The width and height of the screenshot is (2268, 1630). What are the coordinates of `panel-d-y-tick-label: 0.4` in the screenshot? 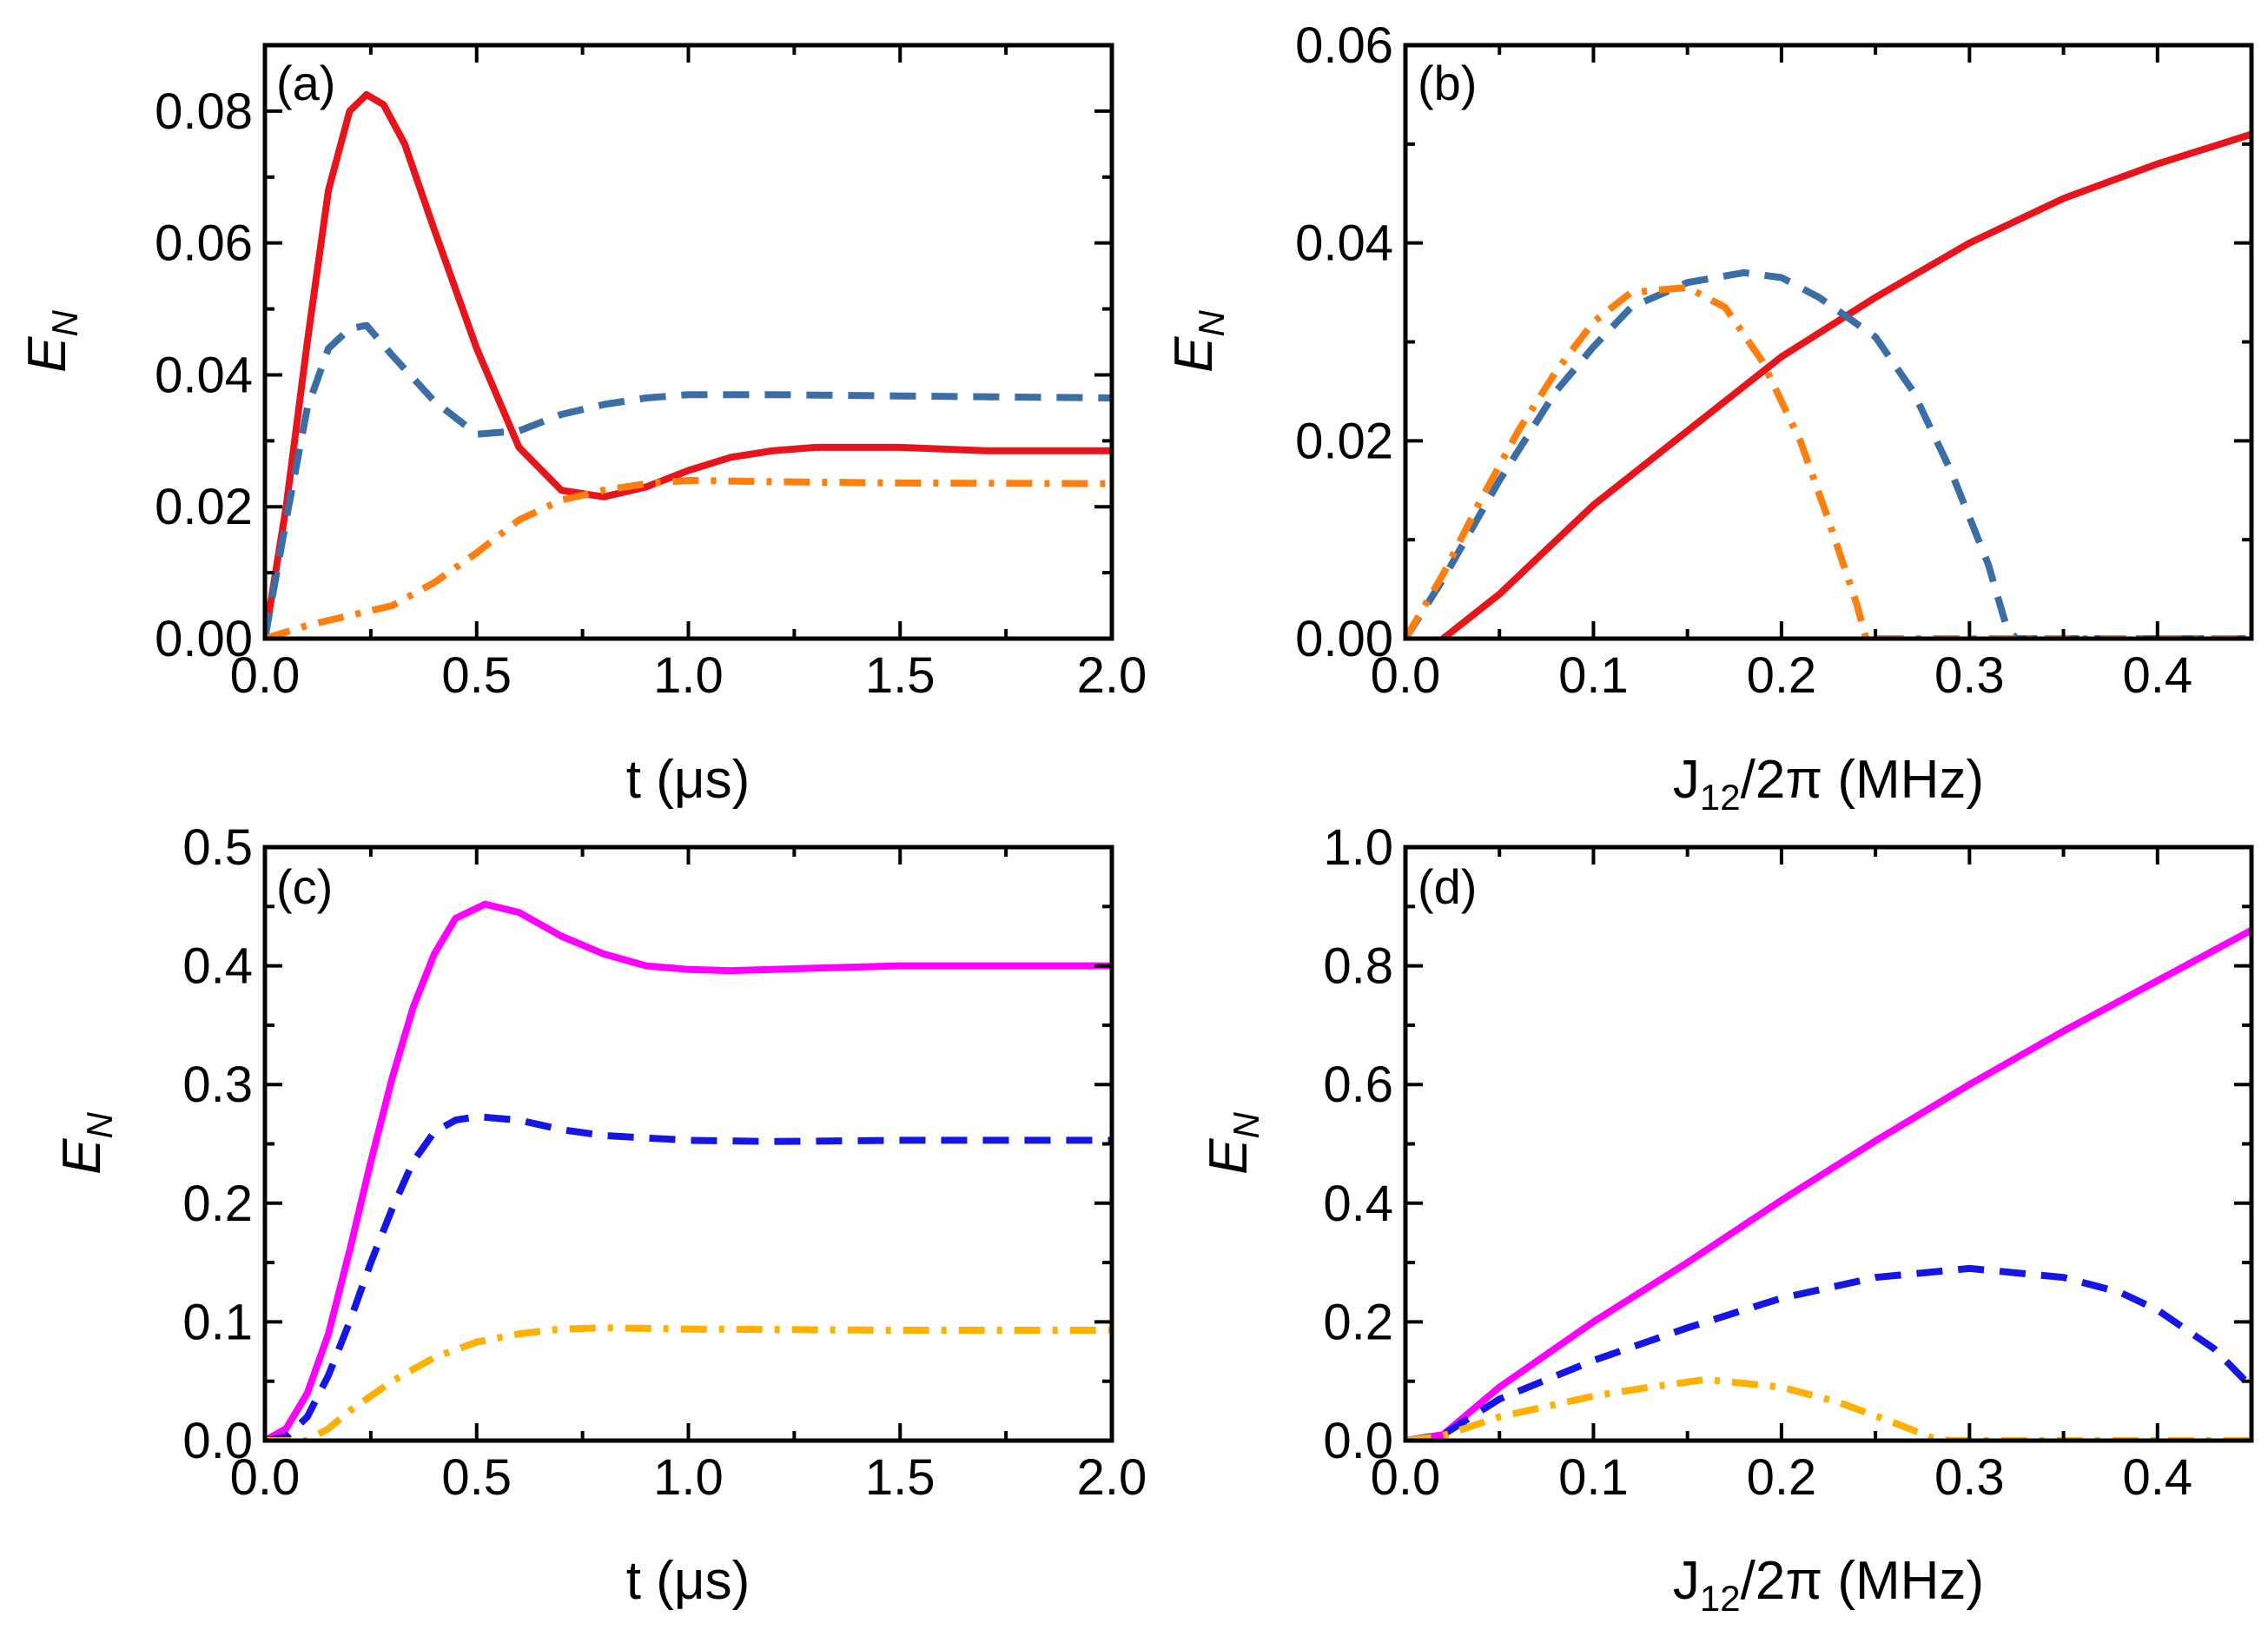 It's located at (1358, 1204).